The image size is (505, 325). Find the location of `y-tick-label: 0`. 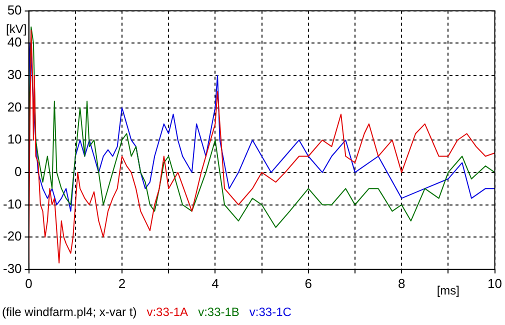

y-tick-label: 0 is located at coordinates (18, 172).